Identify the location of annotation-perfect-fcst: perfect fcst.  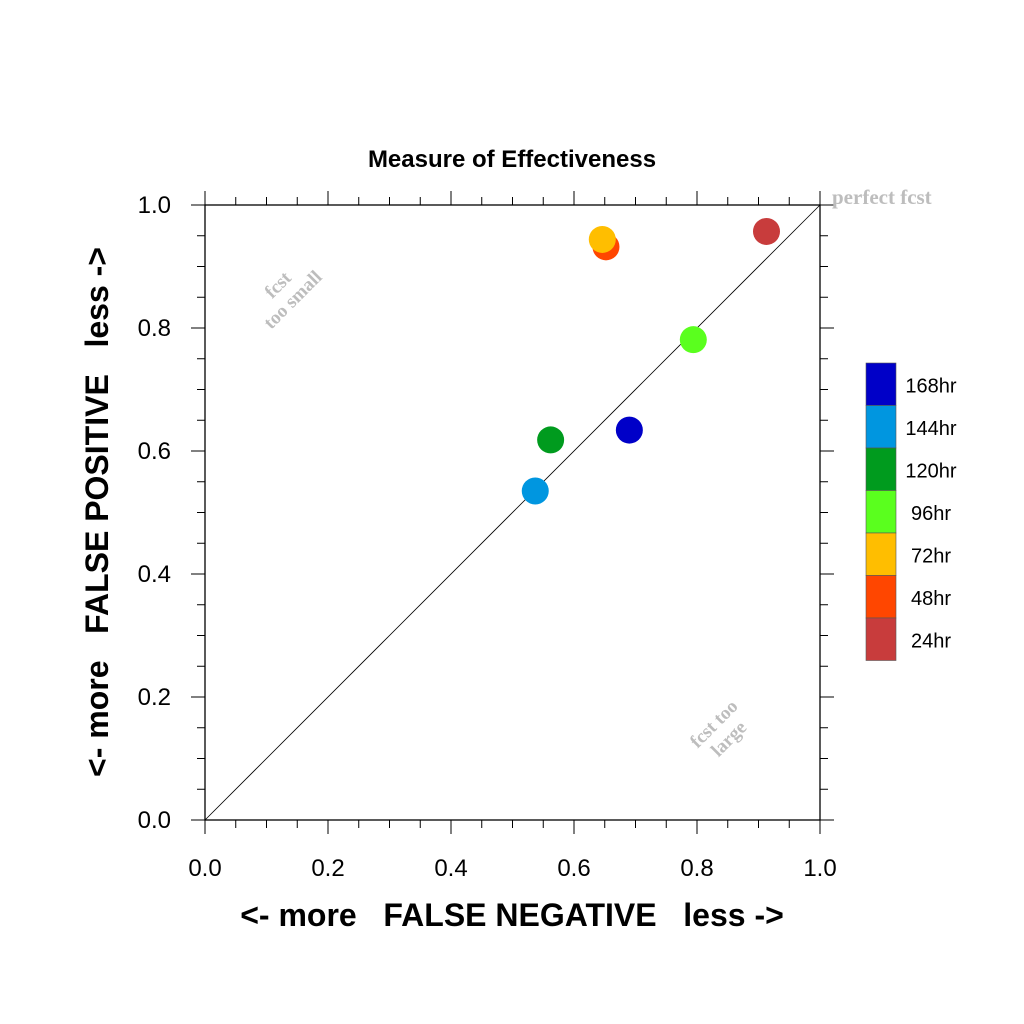
(882, 197).